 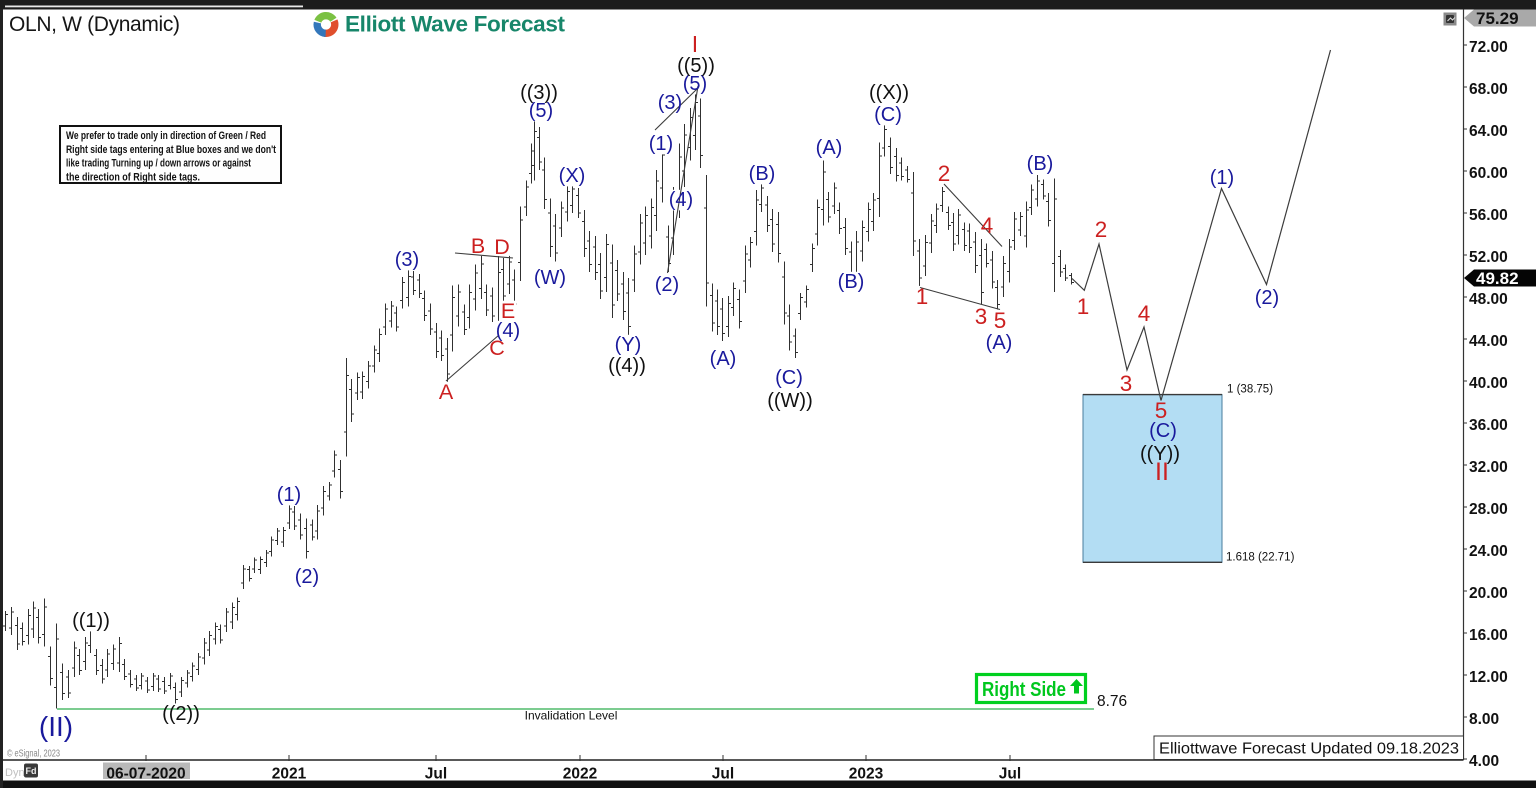 What do you see at coordinates (455, 24) in the screenshot?
I see `svg-text: Elliott Wave Forecast` at bounding box center [455, 24].